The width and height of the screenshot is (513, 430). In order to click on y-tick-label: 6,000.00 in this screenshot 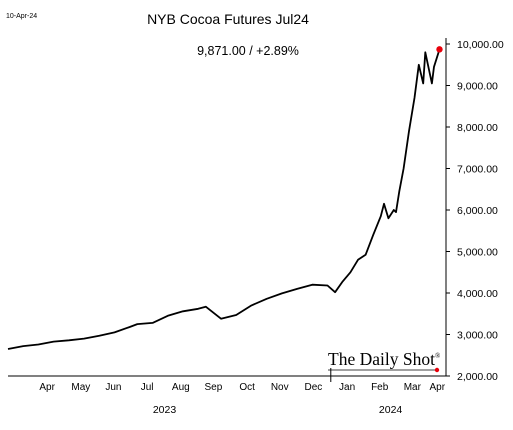, I will do `click(477, 211)`.